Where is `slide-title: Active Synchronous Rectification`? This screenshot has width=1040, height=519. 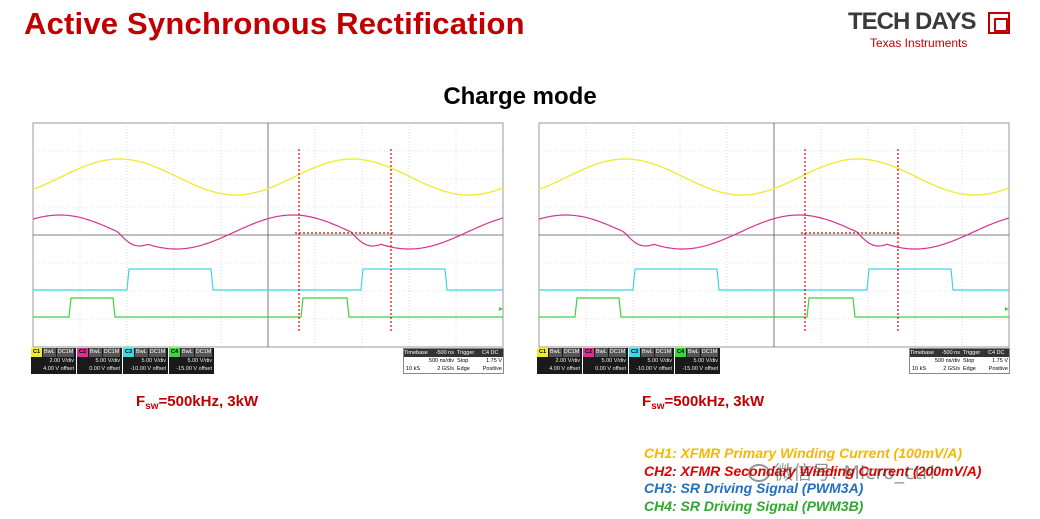
slide-title: Active Synchronous Rectification is located at coordinates (274, 23).